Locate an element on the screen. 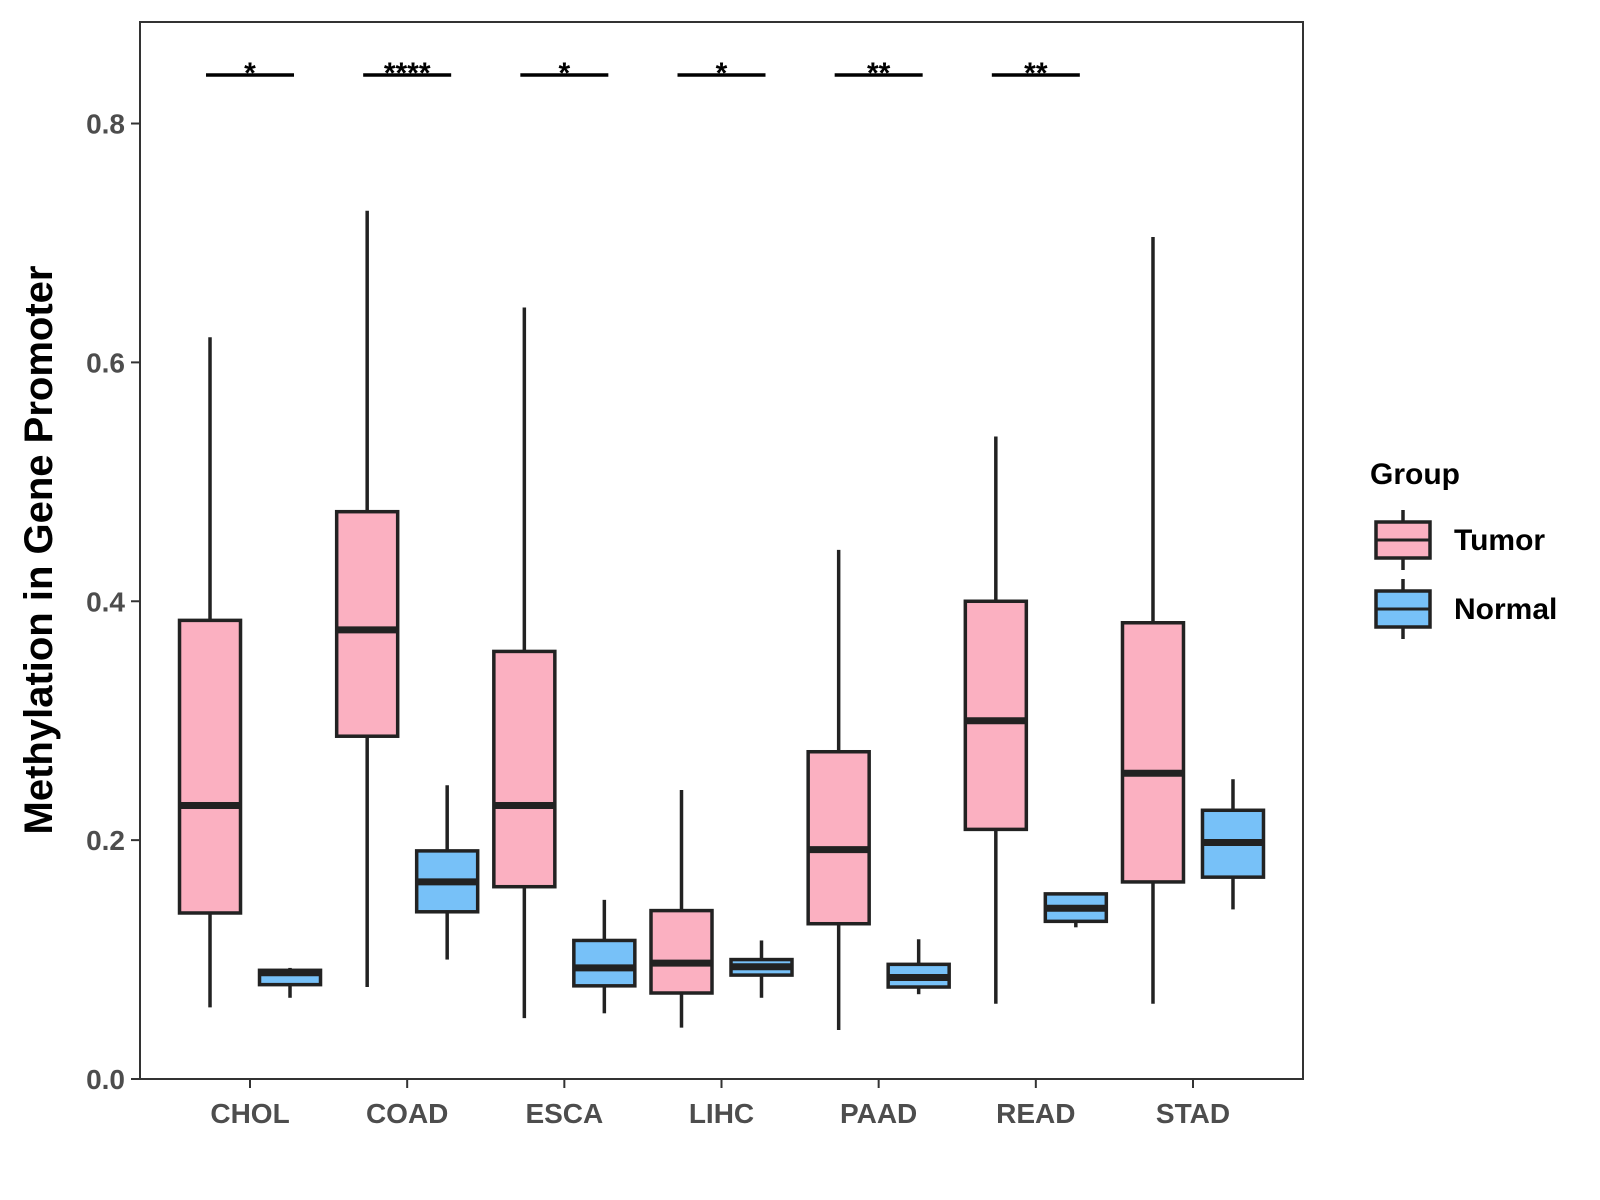 The width and height of the screenshot is (1600, 1200). normal-box-esca is located at coordinates (604, 956).